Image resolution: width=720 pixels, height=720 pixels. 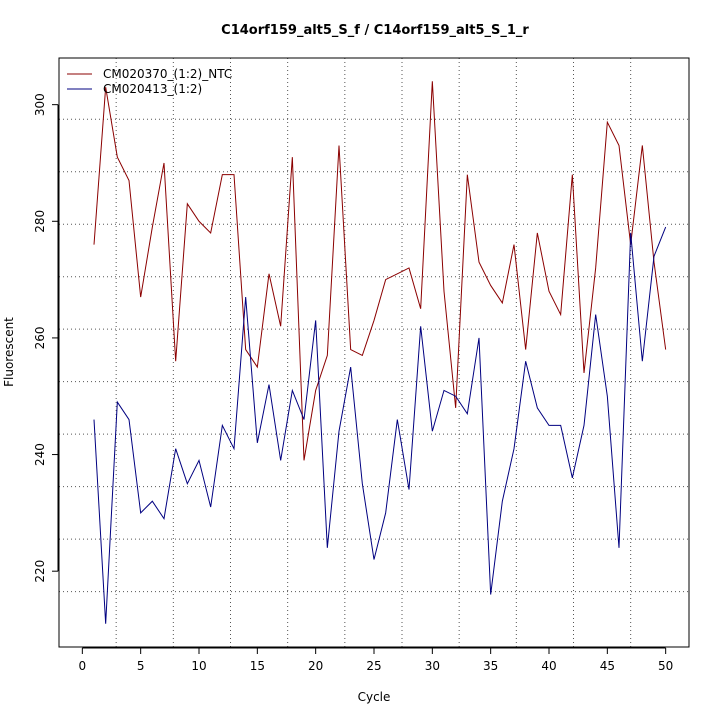 I want to click on y-axis: 220 240 260 280 300, so click(x=46, y=338).